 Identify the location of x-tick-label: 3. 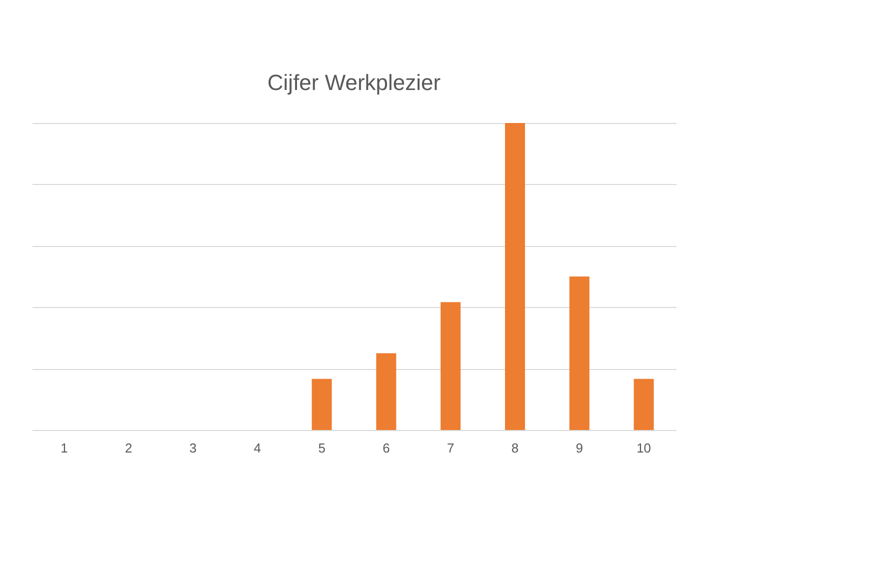
(193, 448).